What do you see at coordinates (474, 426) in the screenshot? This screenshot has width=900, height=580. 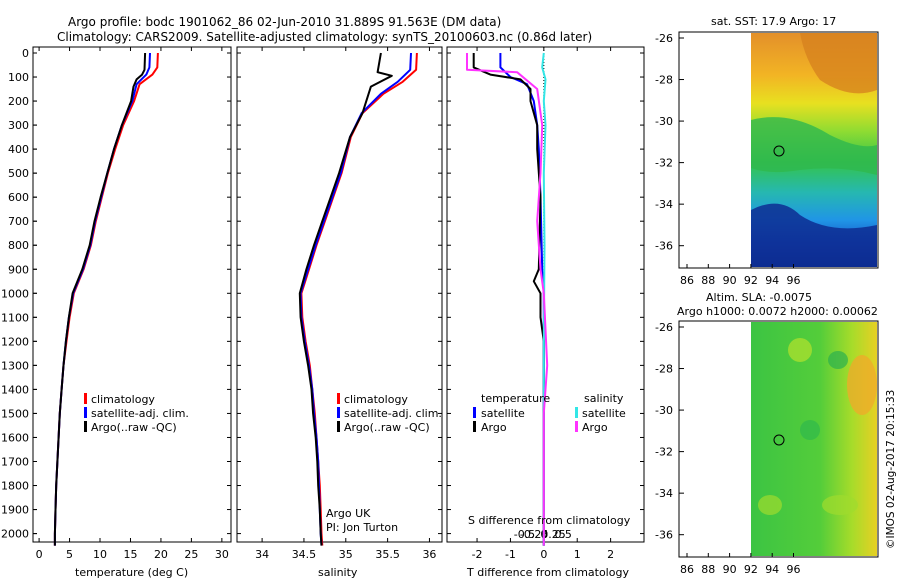 I see `legend-swatch-temp-argo` at bounding box center [474, 426].